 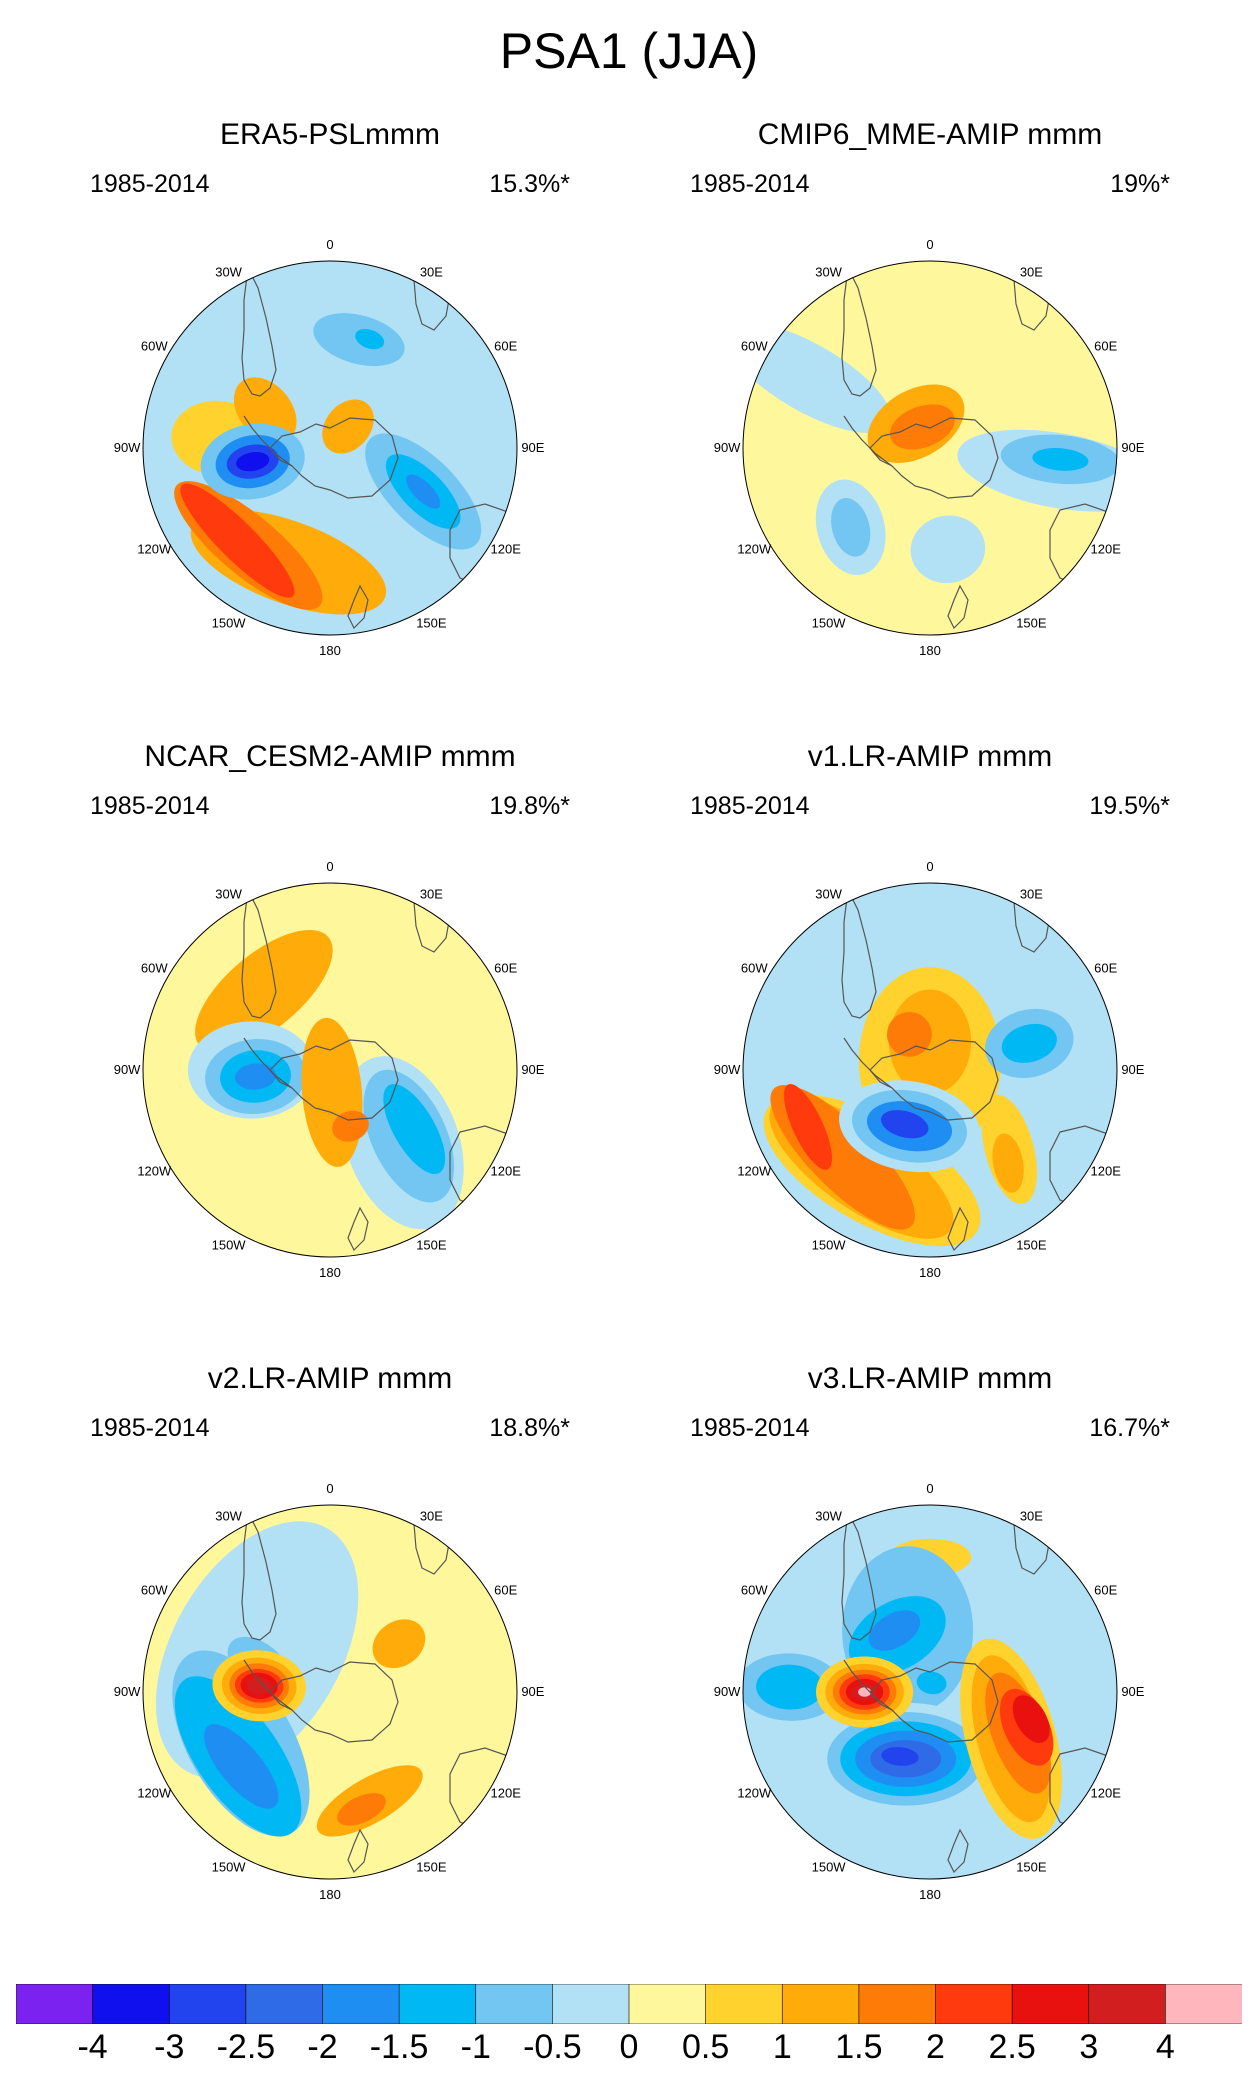 I want to click on panel-variance: 19.8%*, so click(x=529, y=806).